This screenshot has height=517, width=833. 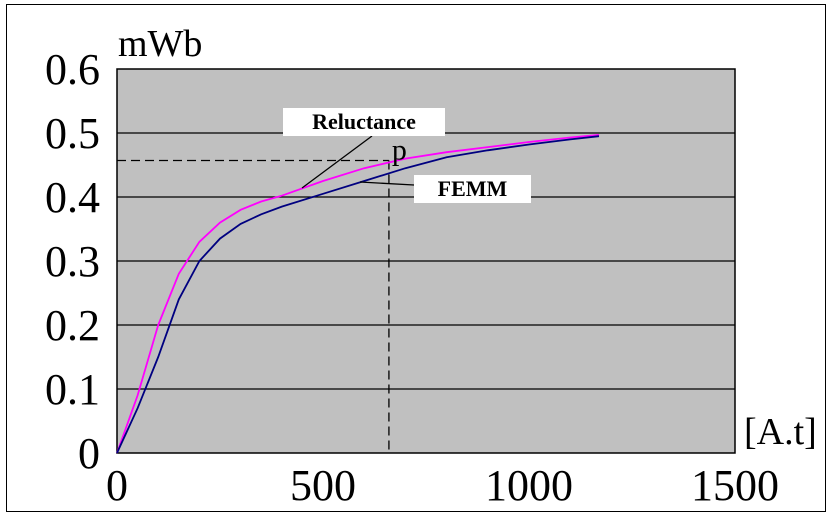 I want to click on point-p-label: p, so click(x=399, y=150).